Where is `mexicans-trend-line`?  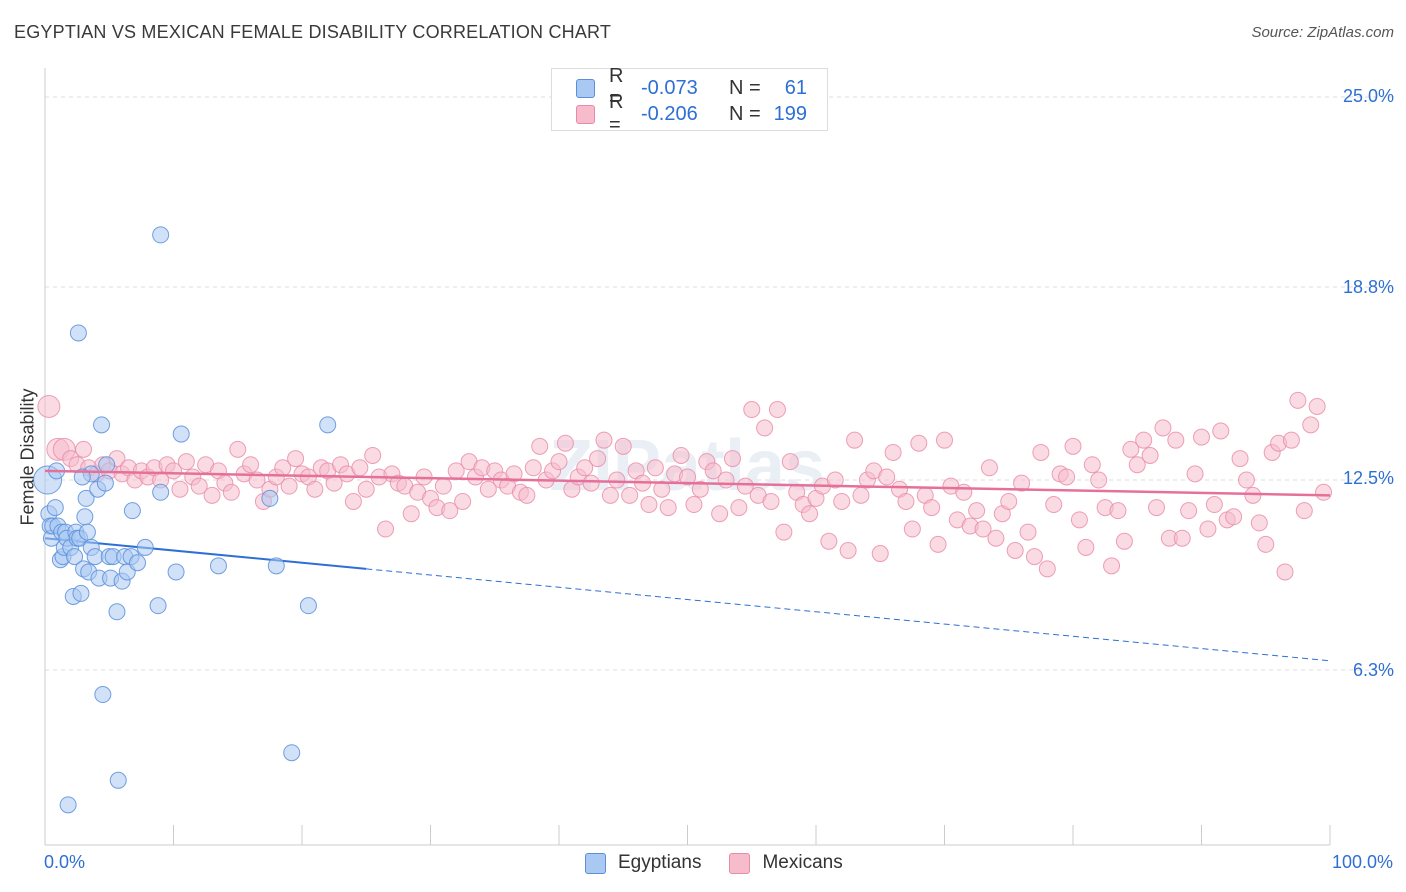 mexicans-trend-line is located at coordinates (687, 483).